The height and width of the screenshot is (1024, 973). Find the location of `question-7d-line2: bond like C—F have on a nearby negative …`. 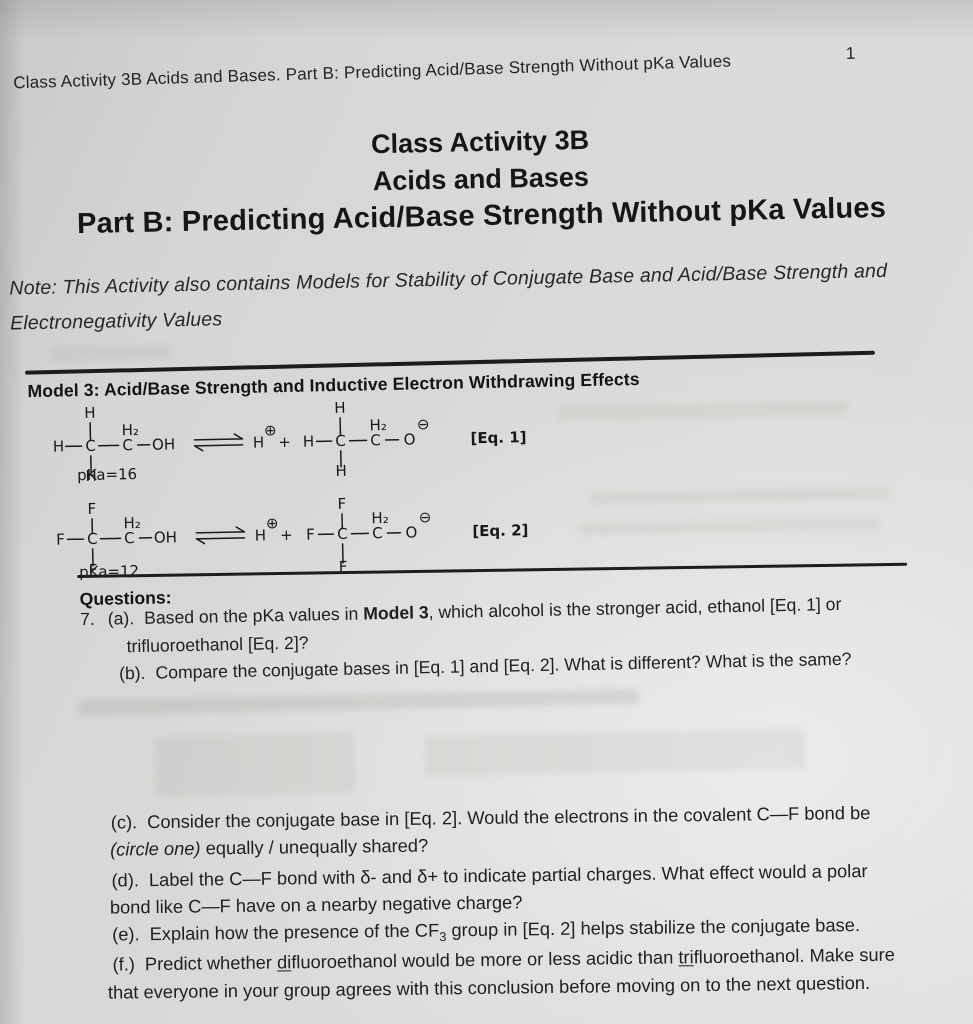

question-7d-line2: bond like C—F have on a nearby negative … is located at coordinates (316, 904).